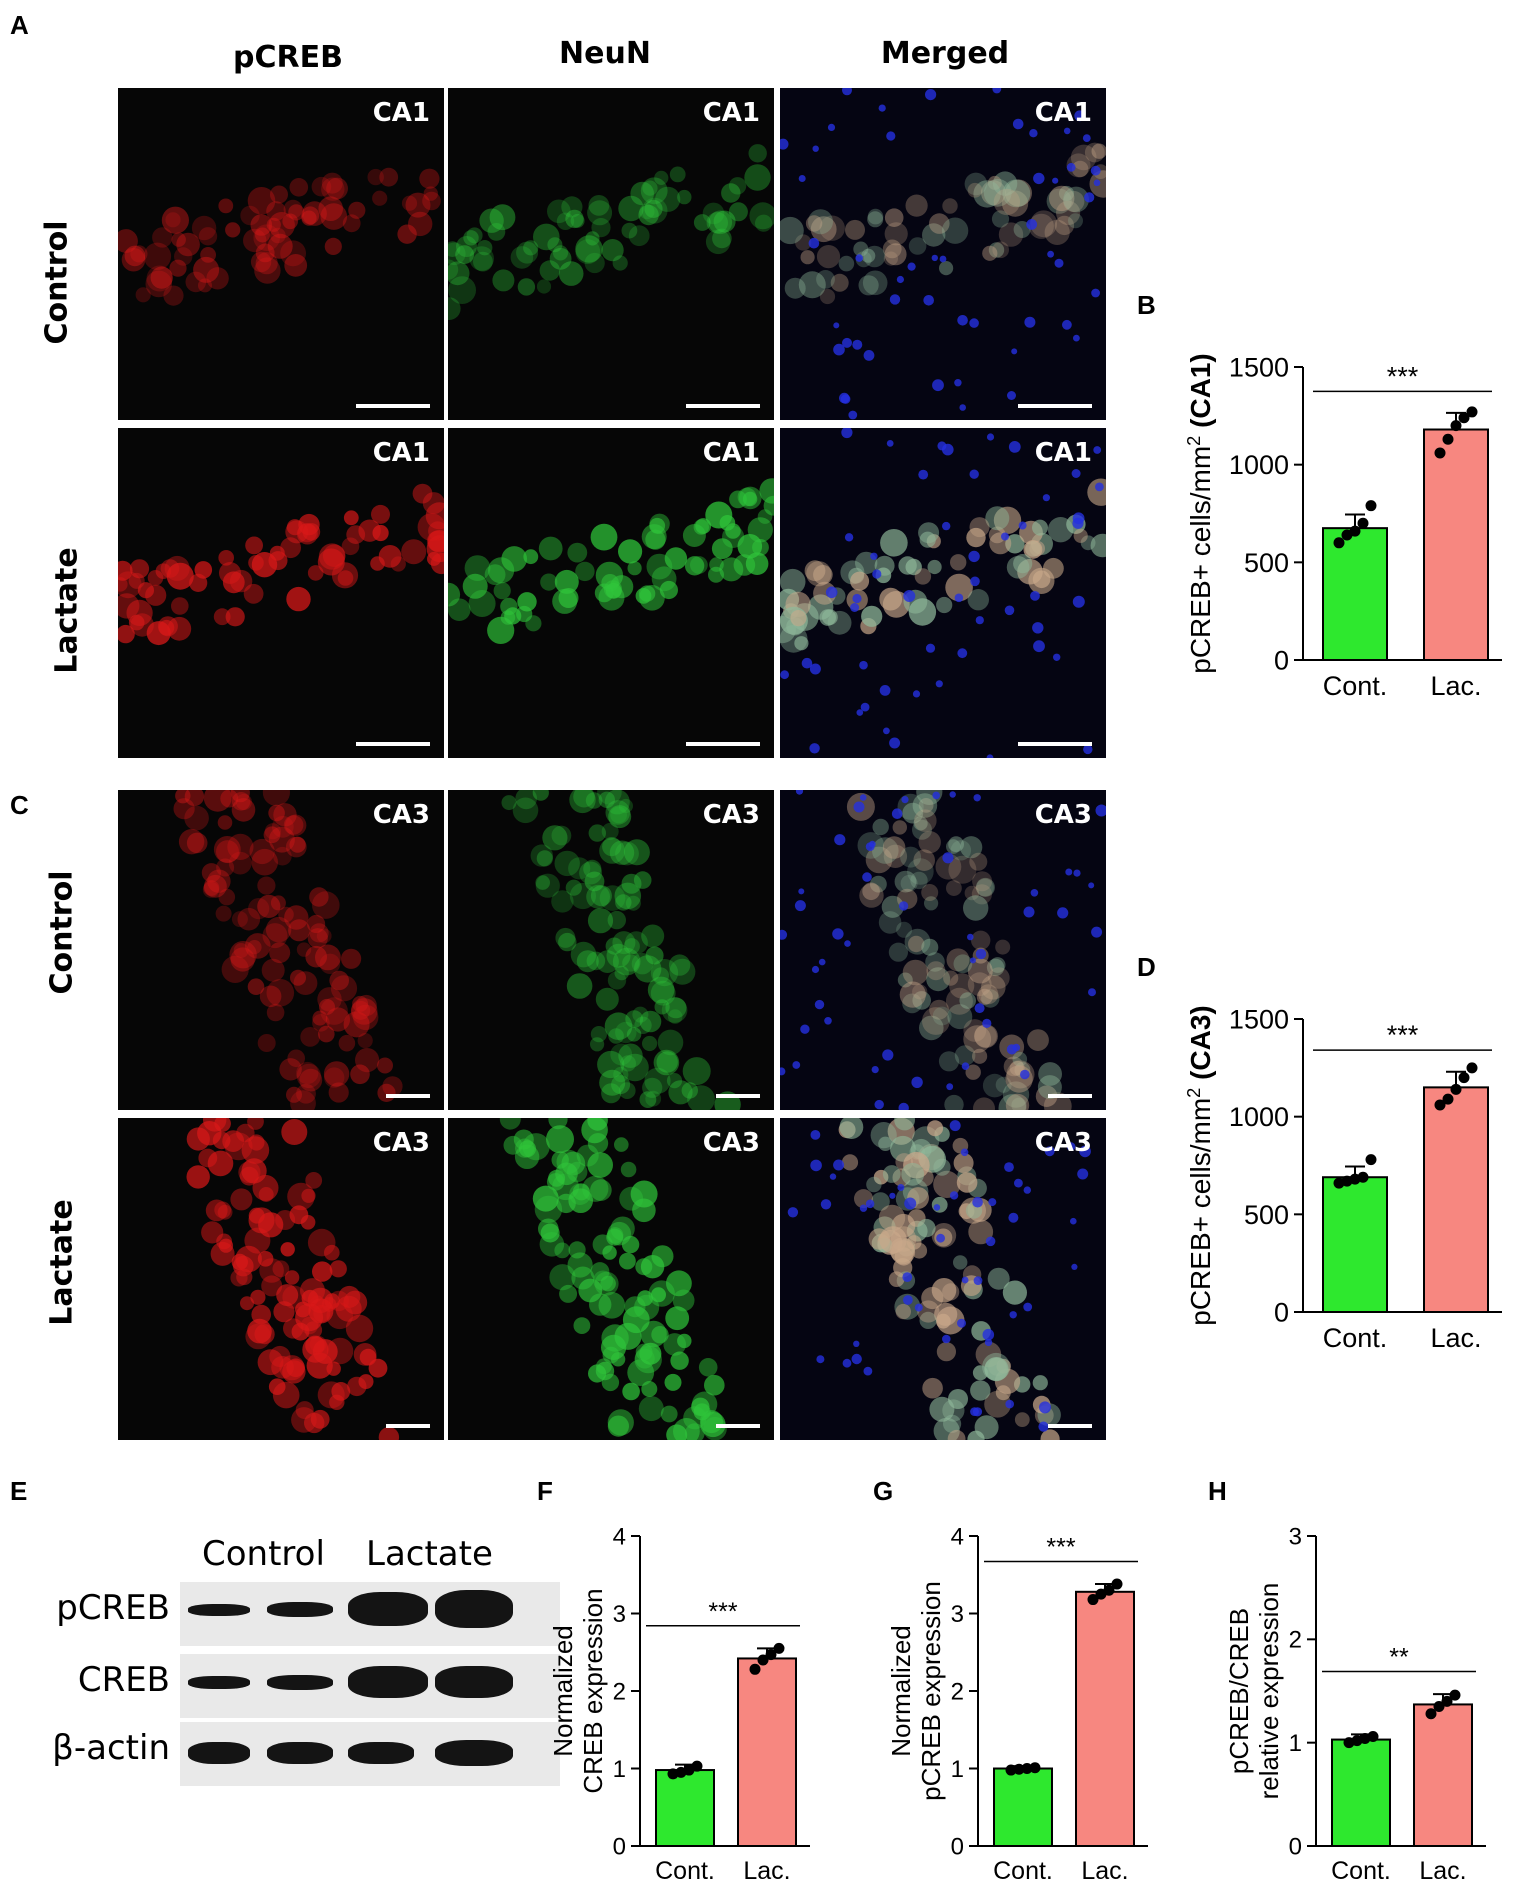 Image resolution: width=1537 pixels, height=1896 pixels. What do you see at coordinates (1295, 1536) in the screenshot?
I see `y-tick-label: 3` at bounding box center [1295, 1536].